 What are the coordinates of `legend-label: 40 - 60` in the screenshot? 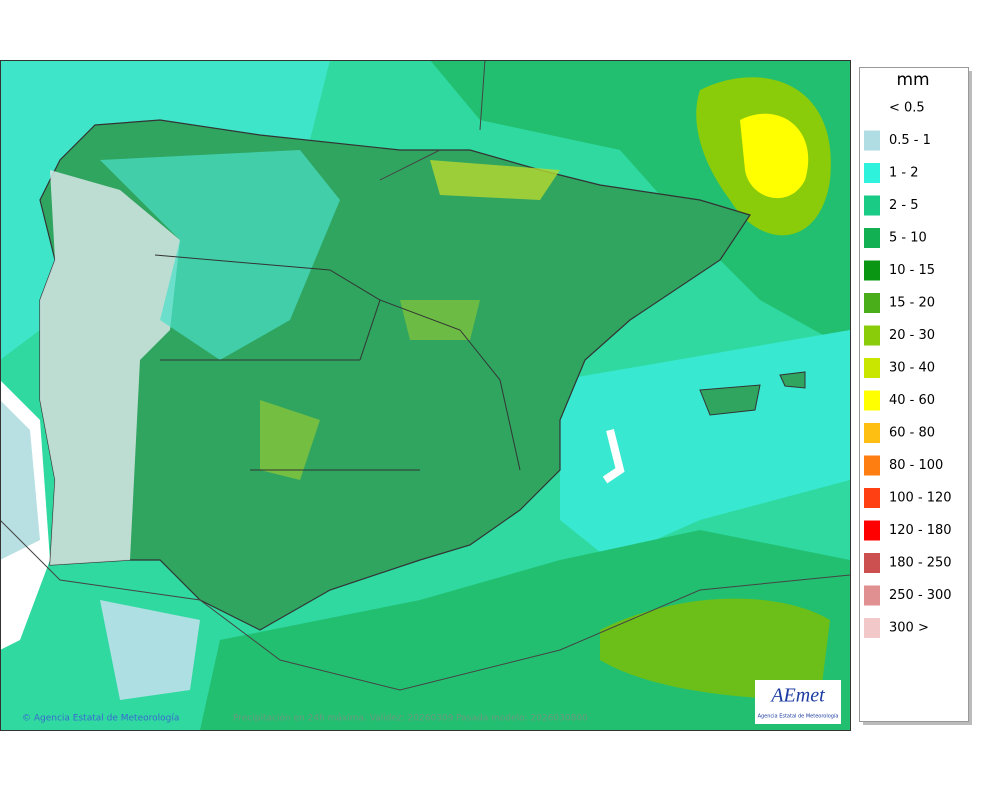 It's located at (912, 400).